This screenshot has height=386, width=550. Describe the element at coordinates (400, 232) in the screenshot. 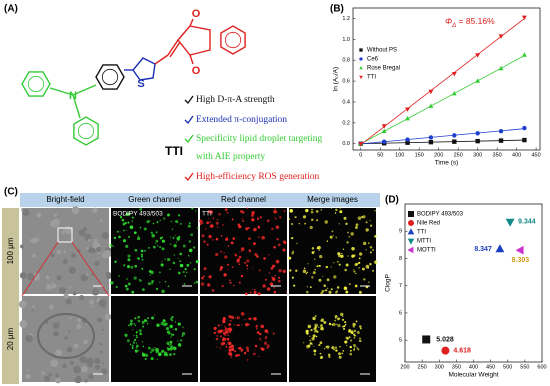

I see `y-tick-label: 9` at that location.